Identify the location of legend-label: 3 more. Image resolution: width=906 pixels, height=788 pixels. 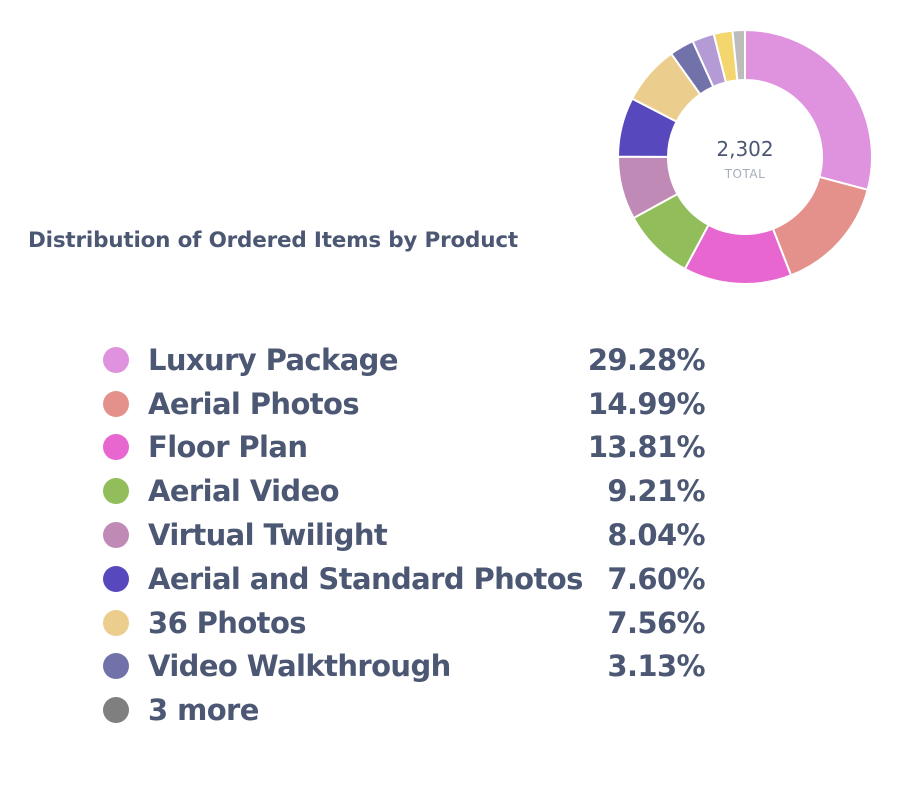
(203, 710).